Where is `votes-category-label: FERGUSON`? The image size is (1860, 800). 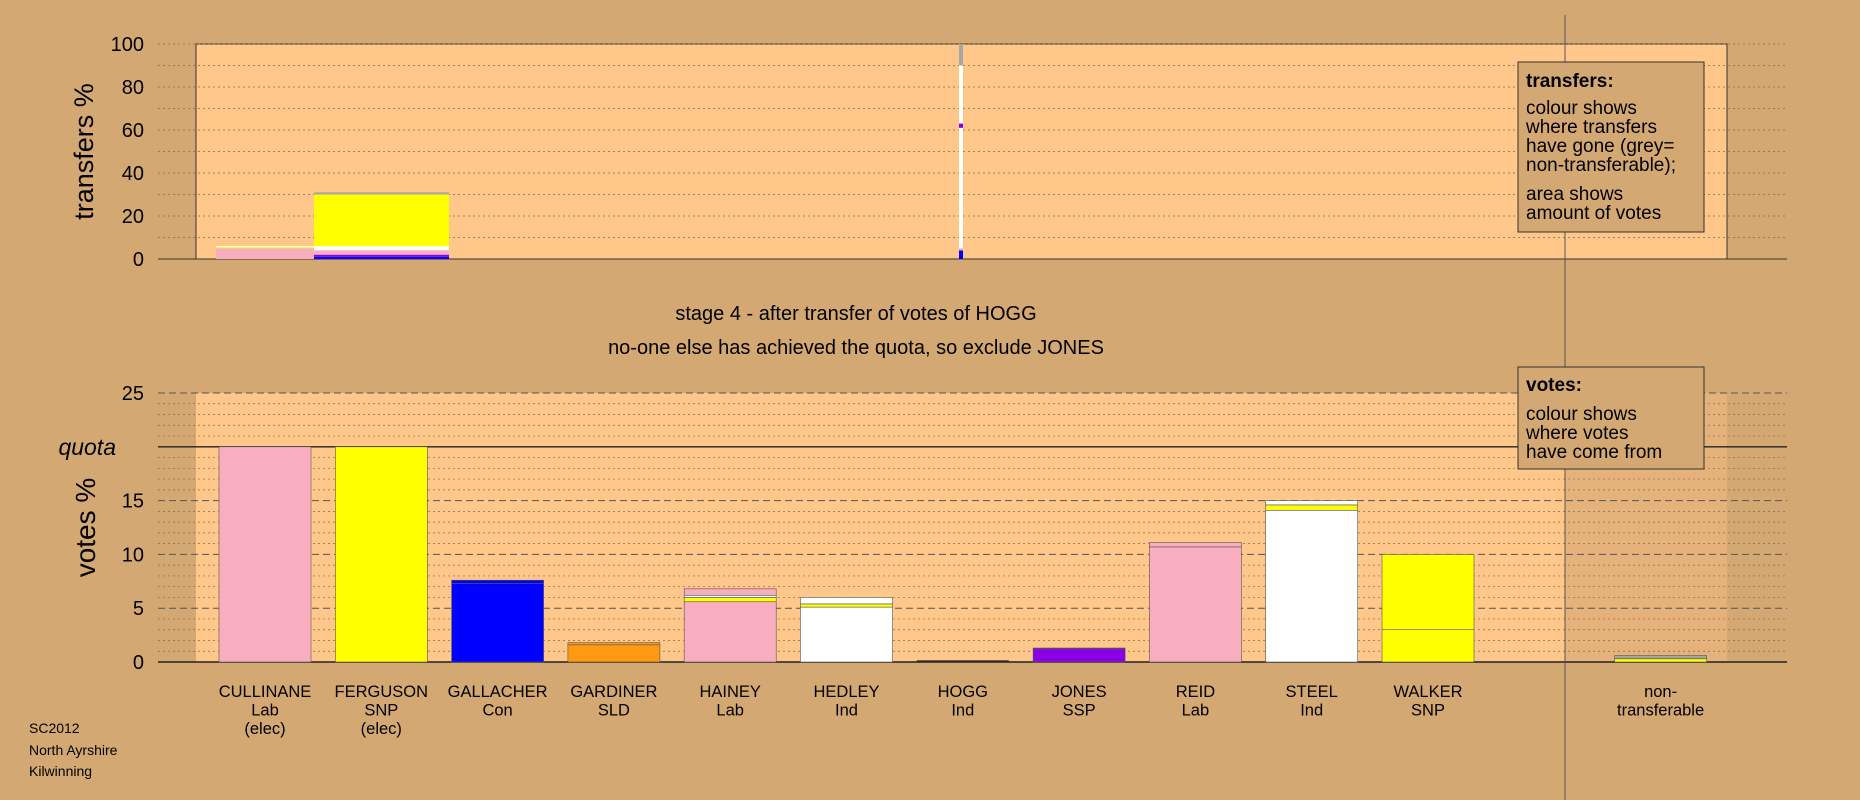 votes-category-label: FERGUSON is located at coordinates (382, 692).